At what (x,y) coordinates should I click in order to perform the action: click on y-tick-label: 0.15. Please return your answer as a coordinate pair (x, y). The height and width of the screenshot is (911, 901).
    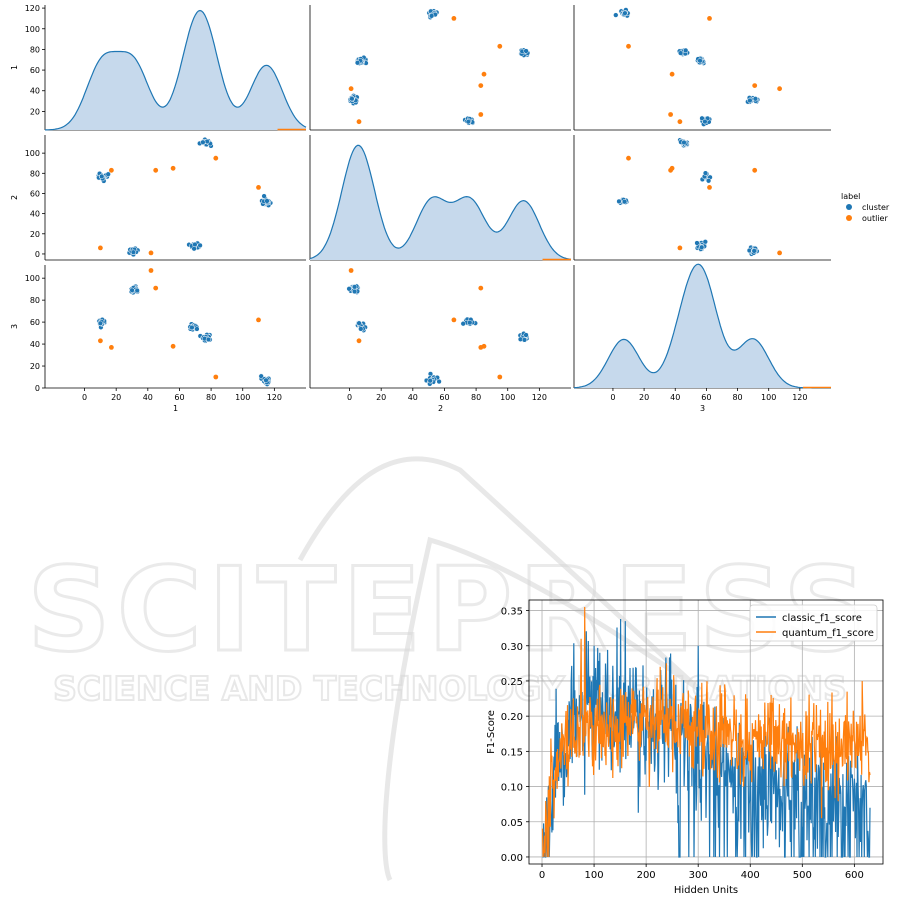
    Looking at the image, I should click on (512, 752).